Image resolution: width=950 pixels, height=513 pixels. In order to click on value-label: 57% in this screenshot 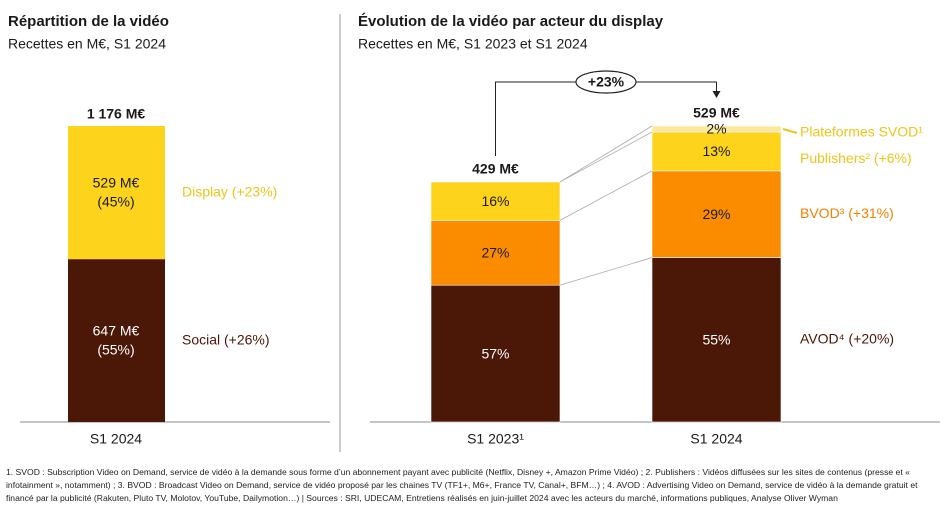, I will do `click(495, 353)`.